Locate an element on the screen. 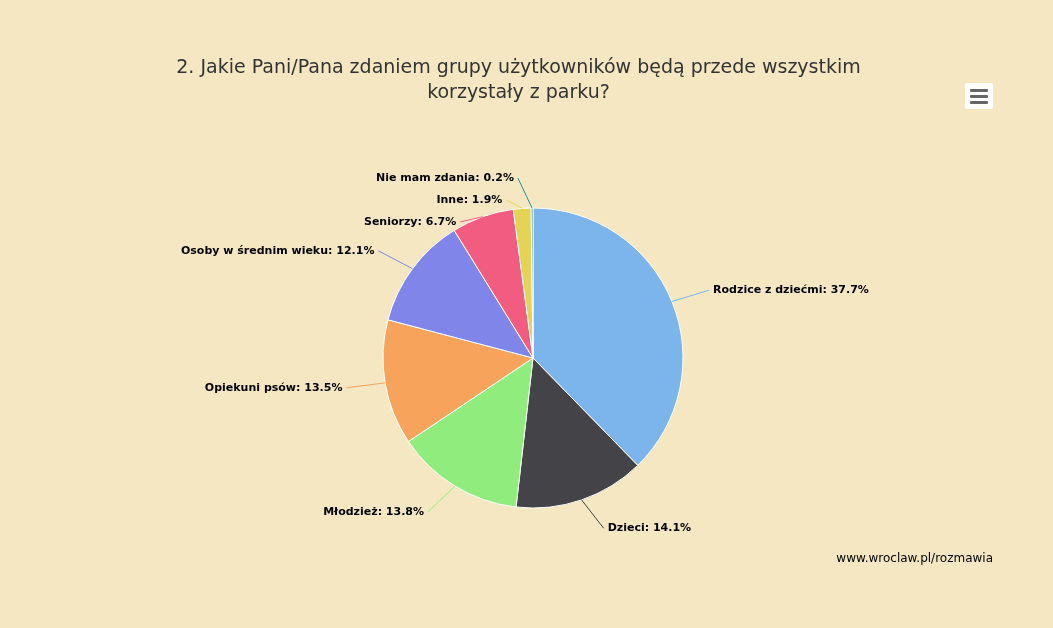 The image size is (1053, 628). data-label: : 0.2% is located at coordinates (494, 177).